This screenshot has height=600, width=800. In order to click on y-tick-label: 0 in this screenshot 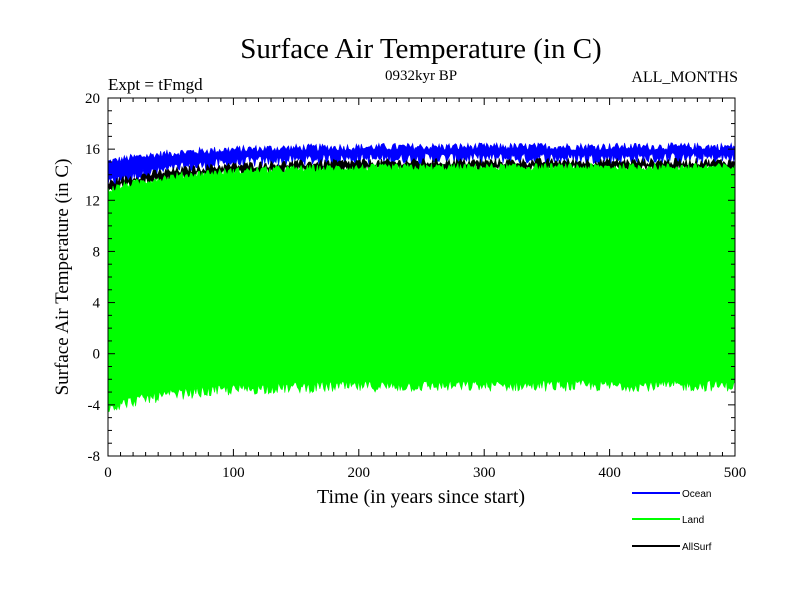, I will do `click(97, 355)`.